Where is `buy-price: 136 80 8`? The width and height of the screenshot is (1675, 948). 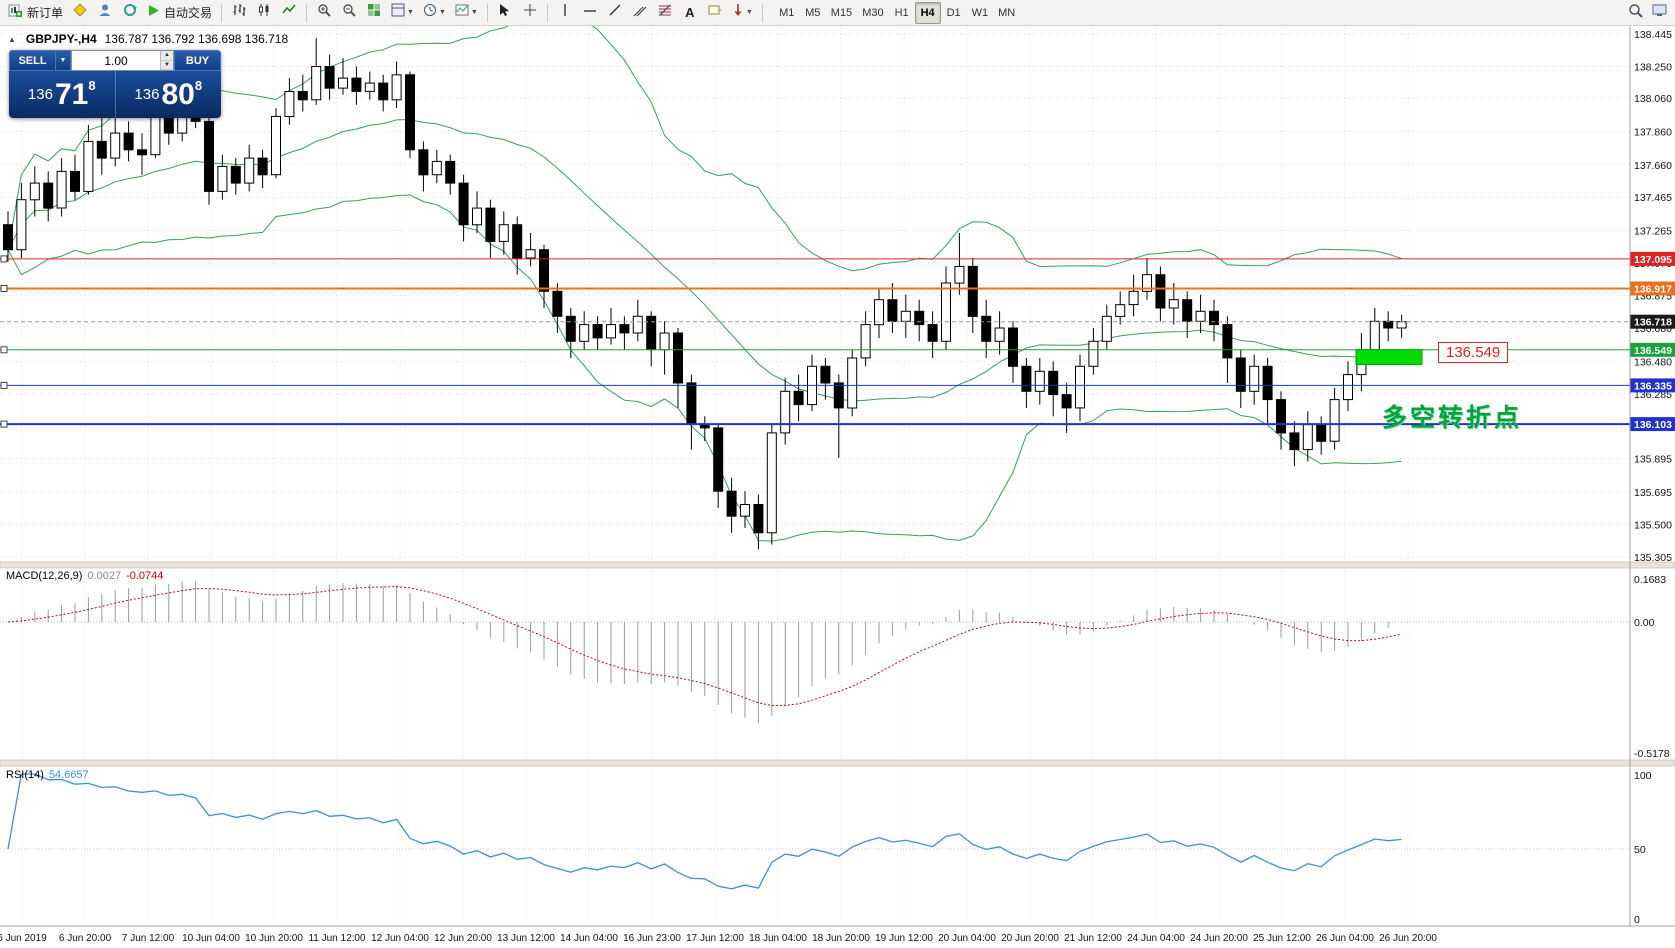 buy-price: 136 80 8 is located at coordinates (169, 94).